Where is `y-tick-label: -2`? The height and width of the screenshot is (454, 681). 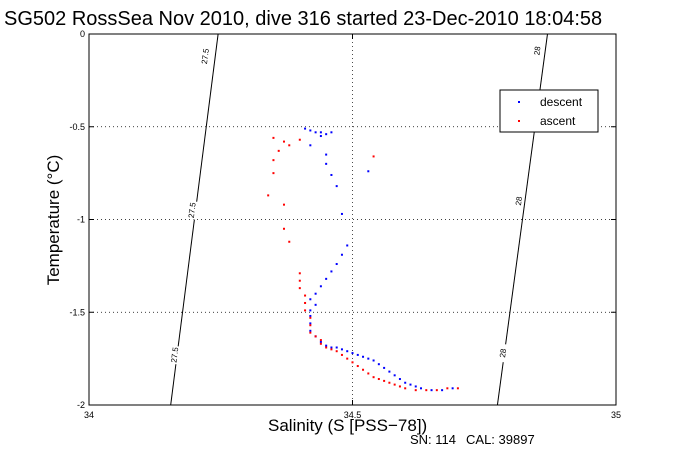
y-tick-label: -2 is located at coordinates (81, 405).